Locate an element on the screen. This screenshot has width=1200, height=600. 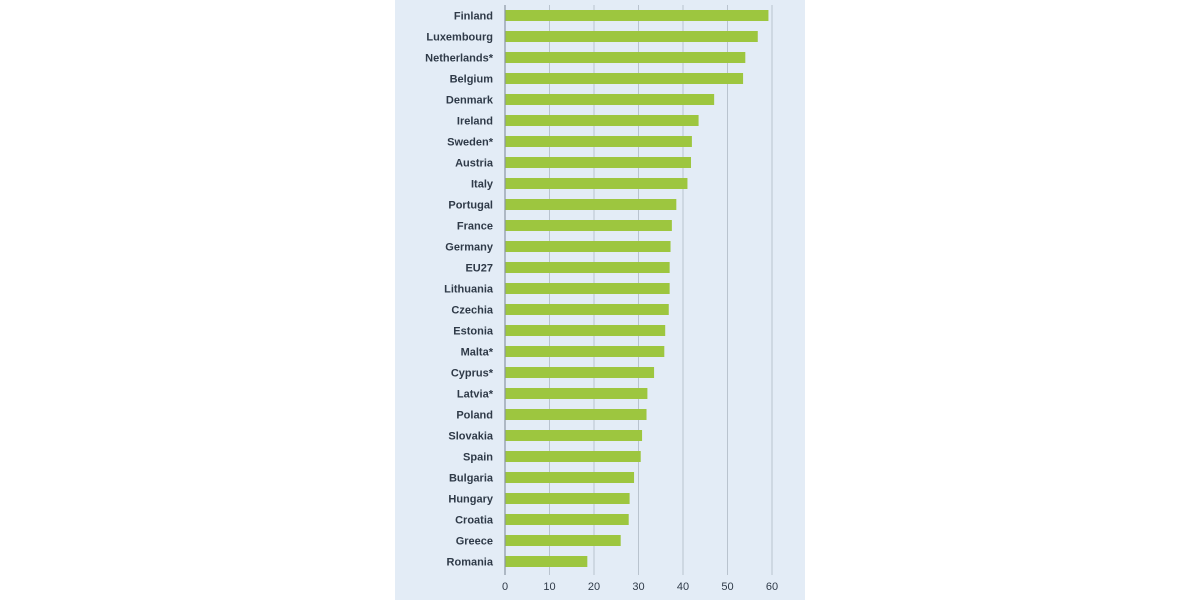
category-label: Romania is located at coordinates (470, 563).